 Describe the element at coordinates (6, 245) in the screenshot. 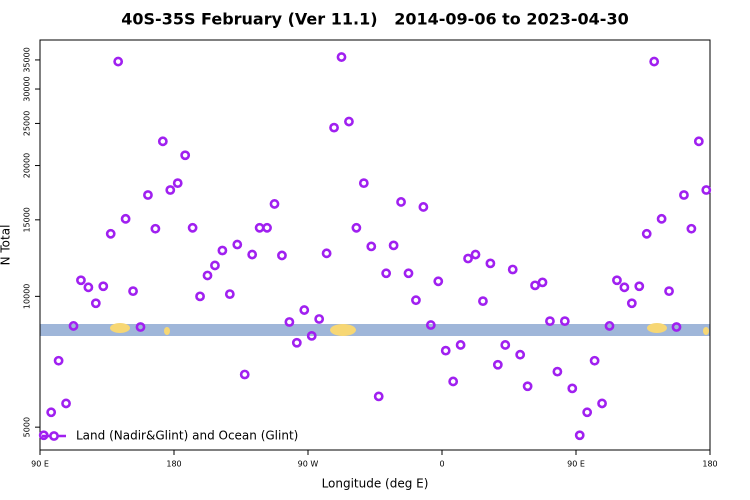

I see `y-axis-title: N Total` at that location.